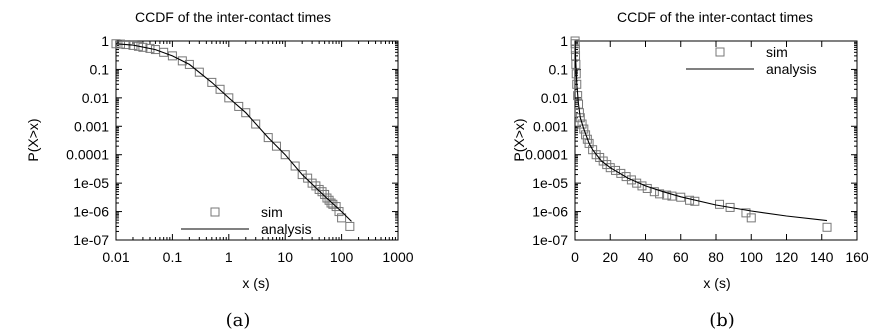 This screenshot has height=331, width=877. What do you see at coordinates (100, 69) in the screenshot?
I see `chart-a-y-tick-label: 0.1` at bounding box center [100, 69].